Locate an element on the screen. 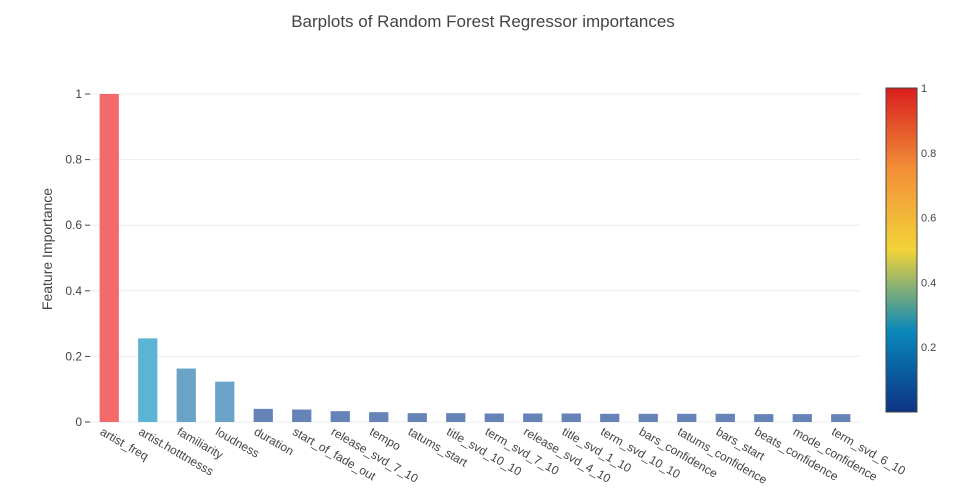  y-axis-label: Feature Importance is located at coordinates (47, 249).